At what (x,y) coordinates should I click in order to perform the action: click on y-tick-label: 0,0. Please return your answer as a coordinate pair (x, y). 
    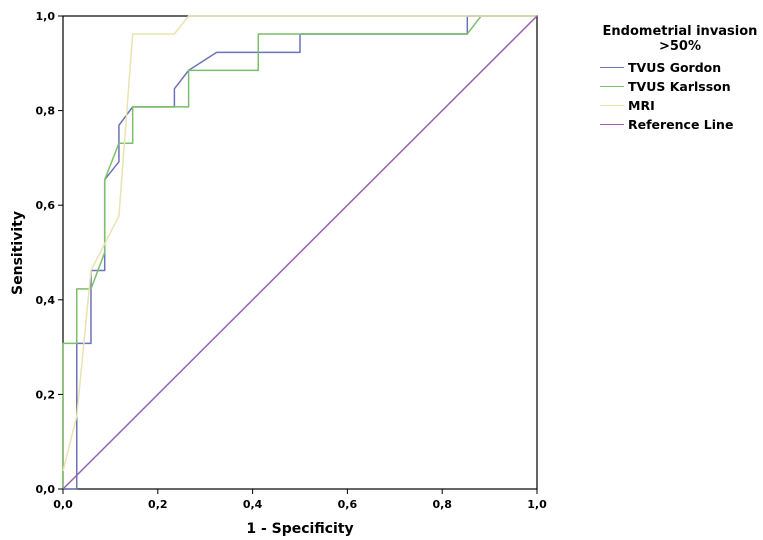
    Looking at the image, I should click on (46, 489).